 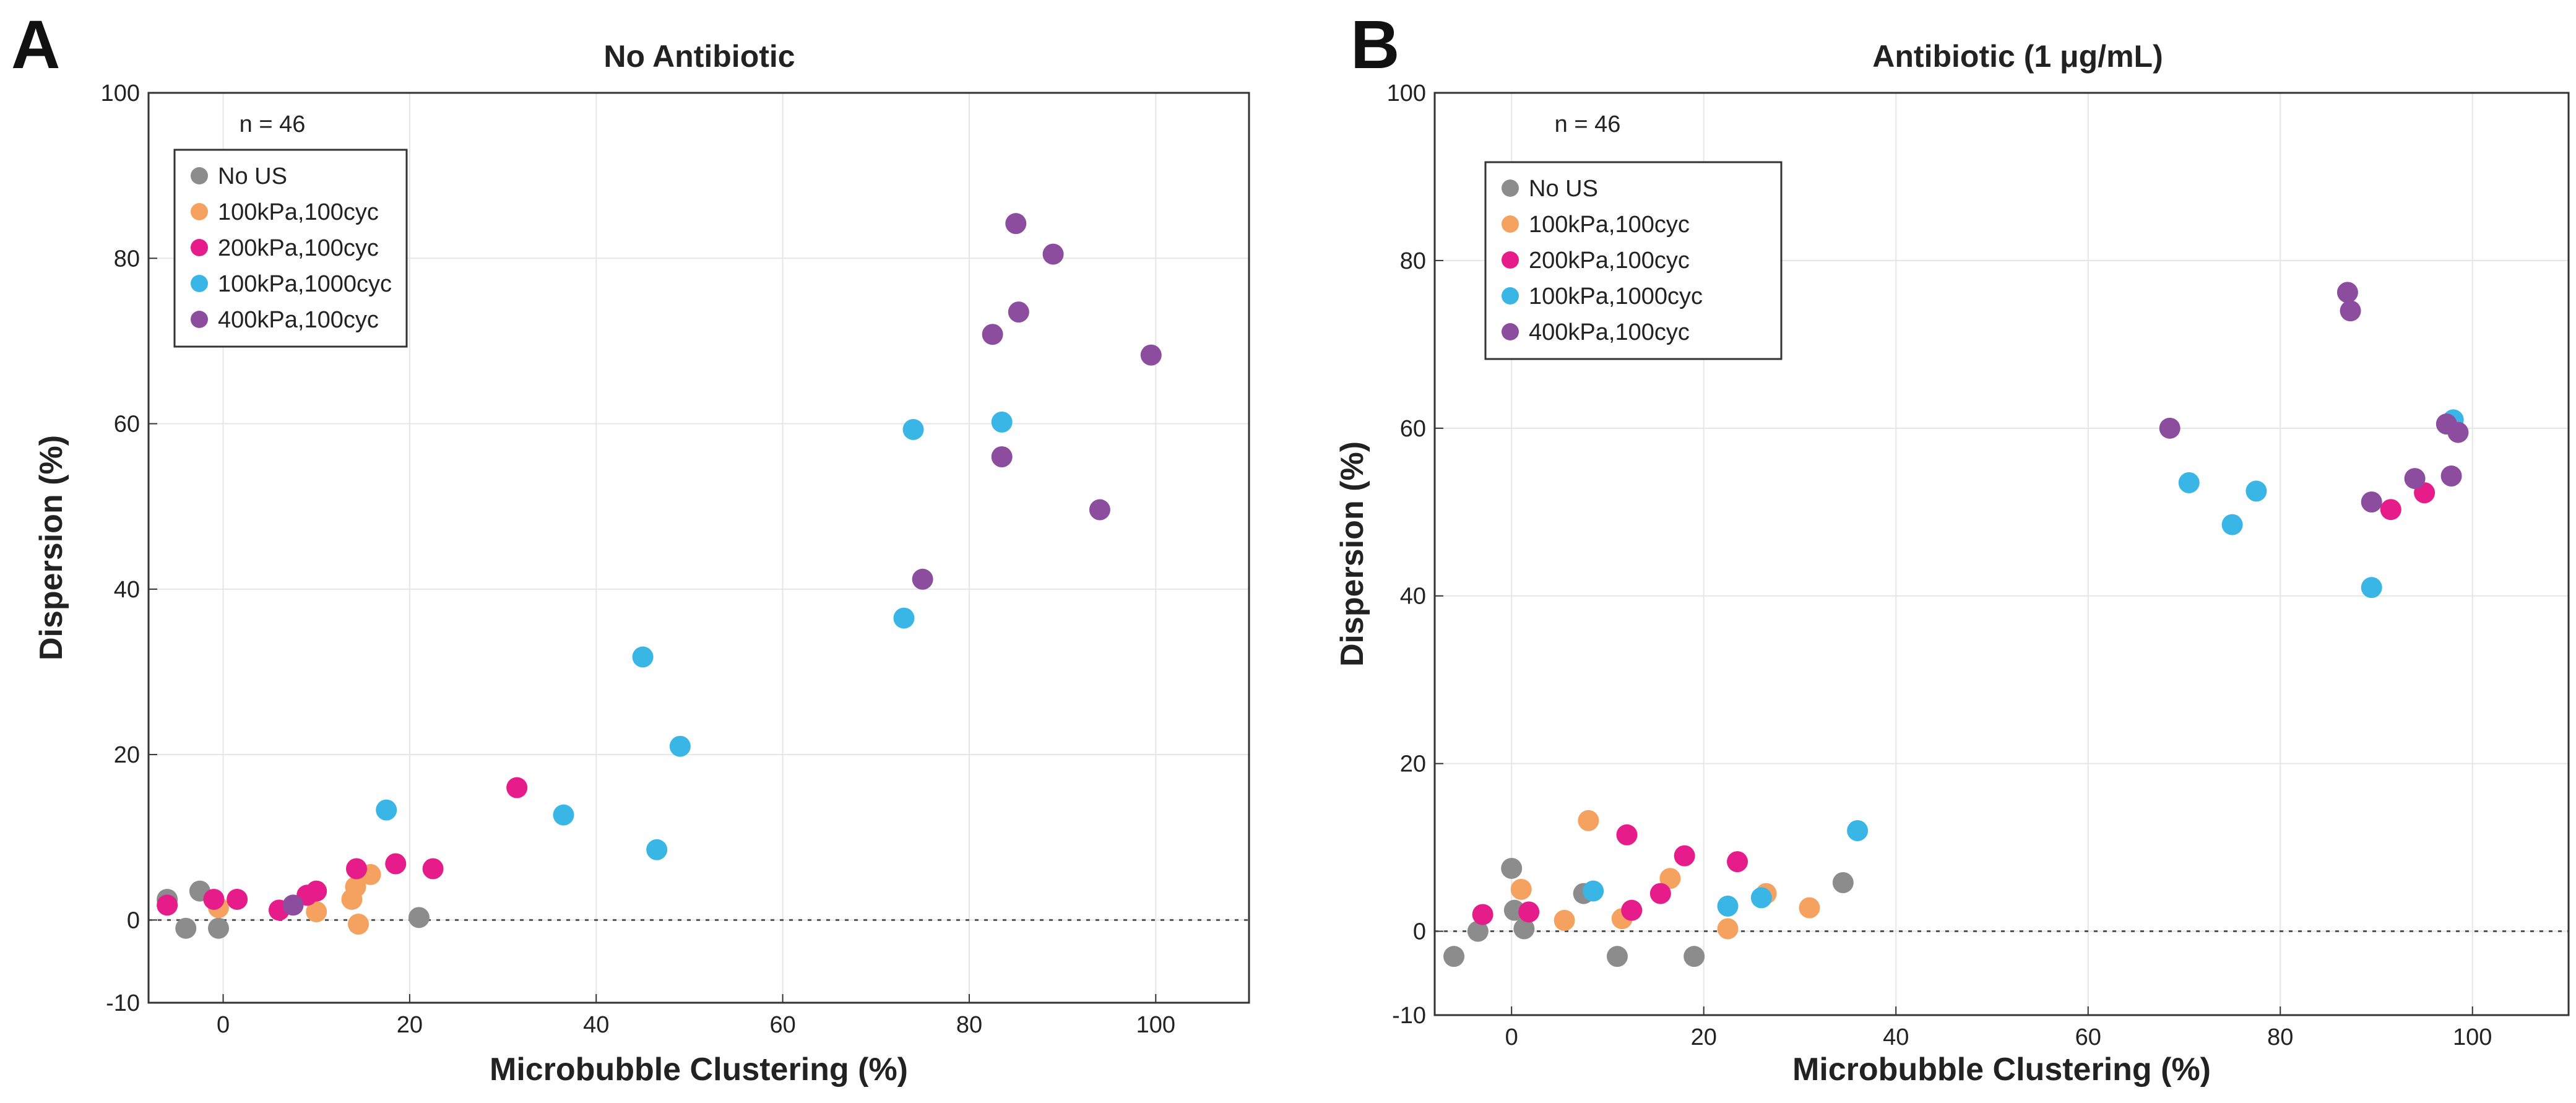 I want to click on y-tick-label: 0, so click(x=1419, y=932).